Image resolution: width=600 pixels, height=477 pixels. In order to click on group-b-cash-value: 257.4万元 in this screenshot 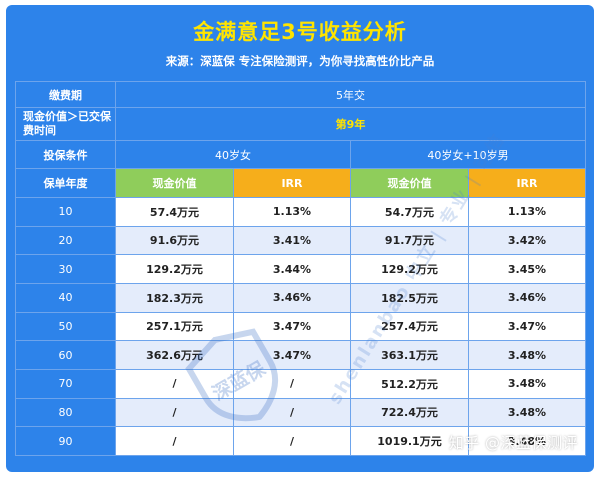, I will do `click(409, 326)`.